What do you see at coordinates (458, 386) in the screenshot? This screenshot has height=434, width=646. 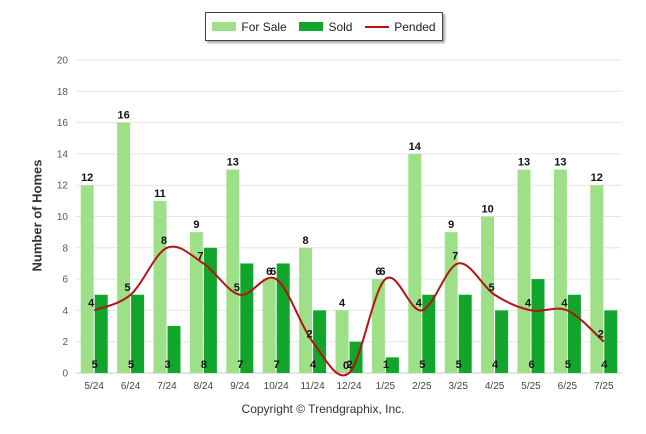 I see `x-tick-label: 3/25` at bounding box center [458, 386].